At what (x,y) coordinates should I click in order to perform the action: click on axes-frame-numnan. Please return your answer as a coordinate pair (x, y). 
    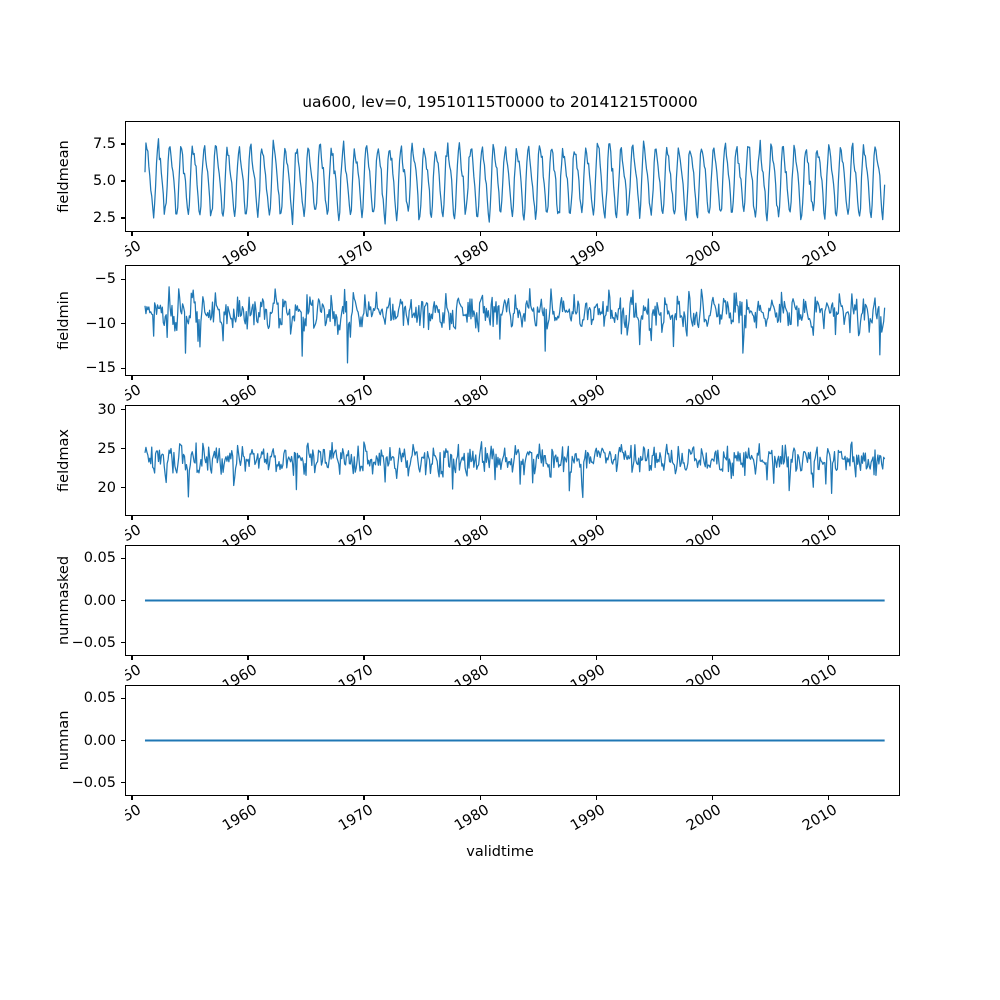
    Looking at the image, I should click on (512, 740).